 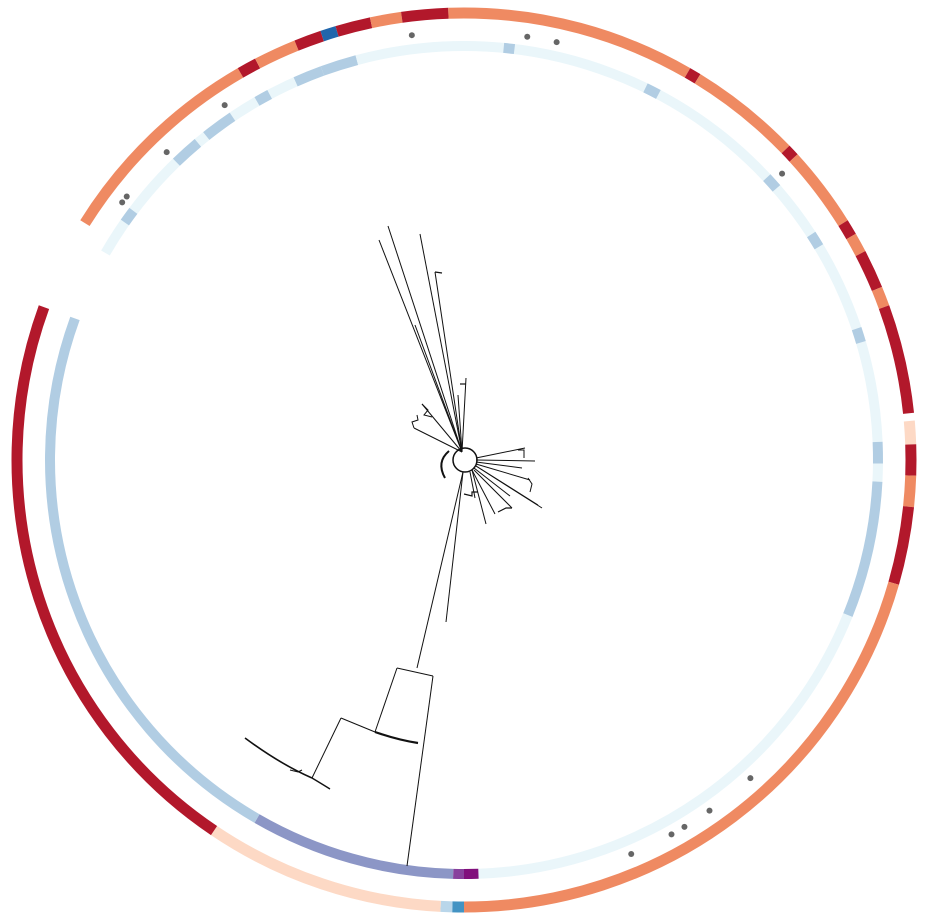 I want to click on tip-bar, so click(x=438, y=272).